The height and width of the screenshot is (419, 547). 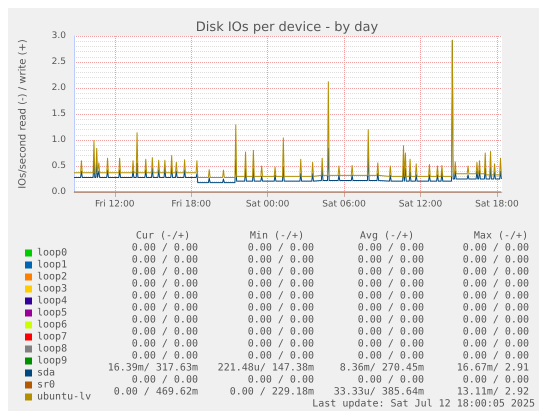 What do you see at coordinates (492, 368) in the screenshot?
I see `text: 16.67m/ 2.91` at bounding box center [492, 368].